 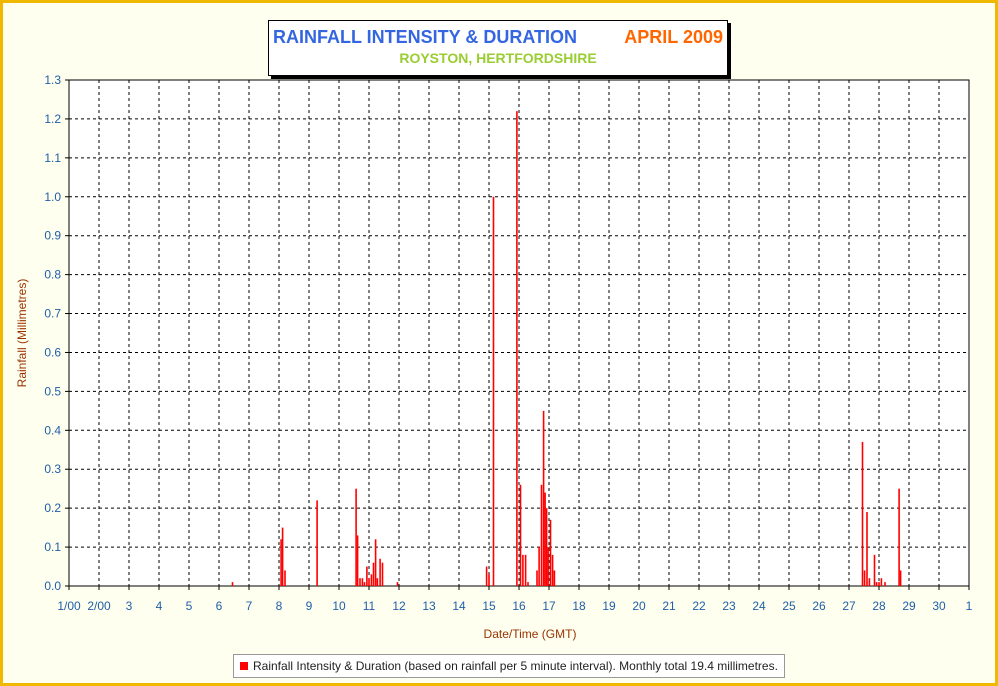 I want to click on chart-title: RAINFALL INTENSITY & DURATION, so click(x=425, y=37).